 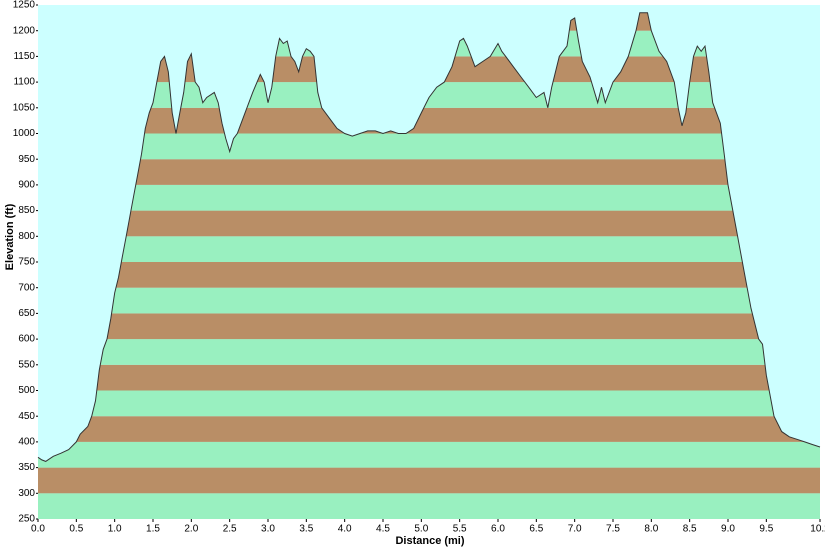 What do you see at coordinates (26, 493) in the screenshot?
I see `y-tick-label: 300` at bounding box center [26, 493].